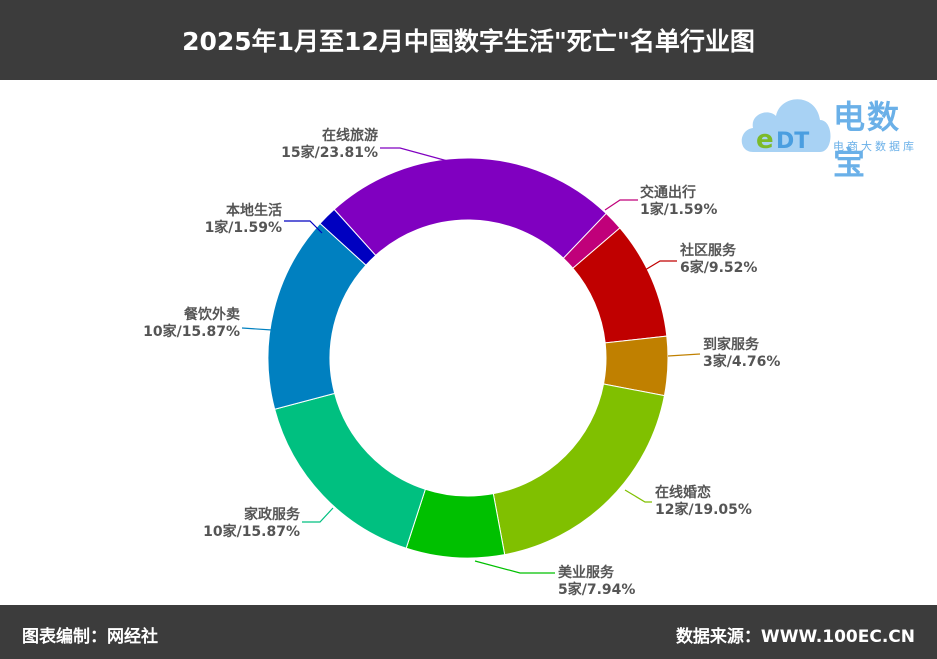 The image size is (937, 659). Describe the element at coordinates (272, 515) in the screenshot. I see `slice-name: 家政服务` at that location.